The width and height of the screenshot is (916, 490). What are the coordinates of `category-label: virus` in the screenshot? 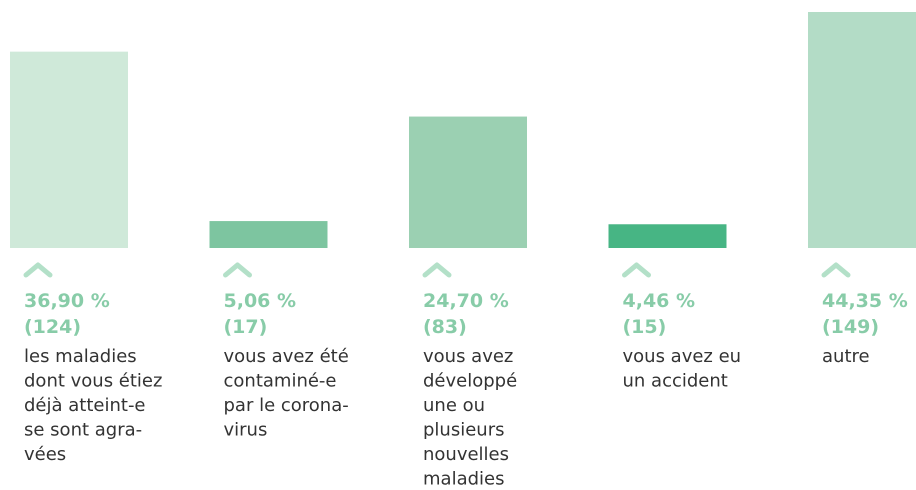 It's located at (246, 430).